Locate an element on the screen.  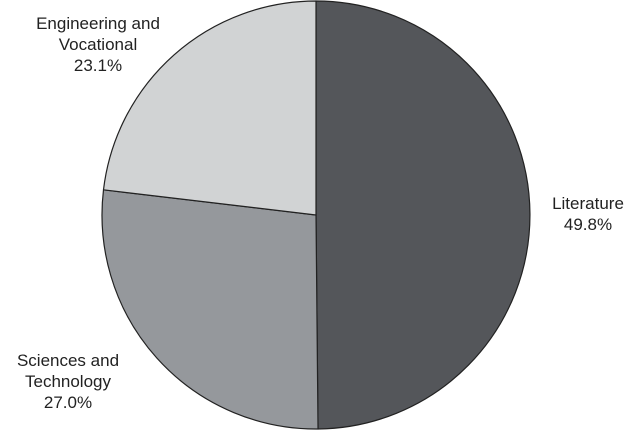
slice-label-0: Literature 49.8% is located at coordinates (588, 214).